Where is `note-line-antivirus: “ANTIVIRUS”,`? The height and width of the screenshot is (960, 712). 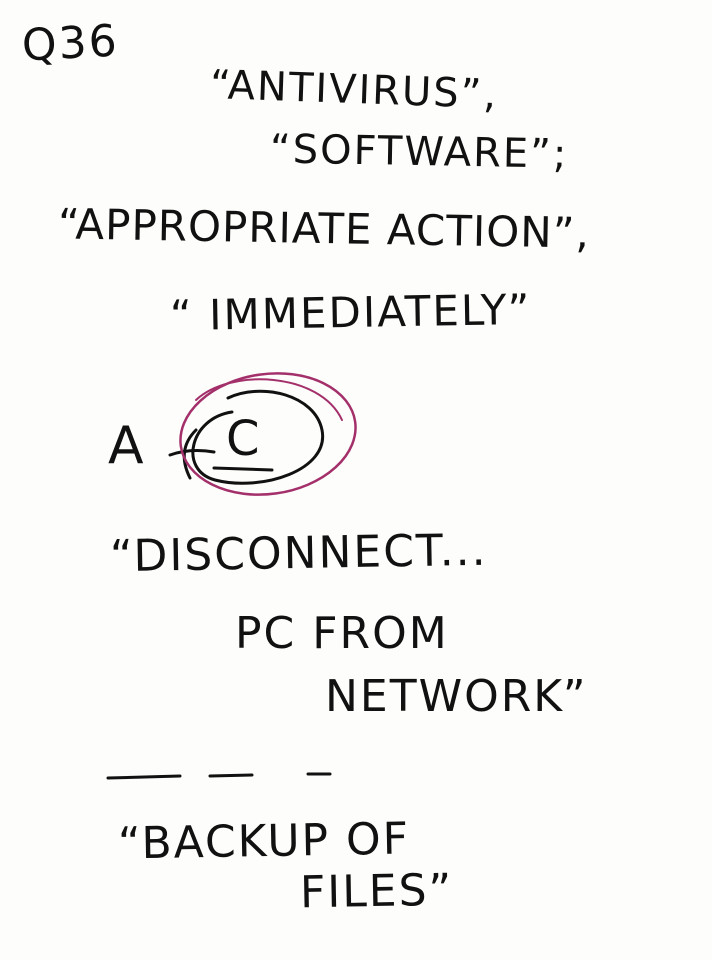
note-line-antivirus: “ANTIVIRUS”, is located at coordinates (354, 90).